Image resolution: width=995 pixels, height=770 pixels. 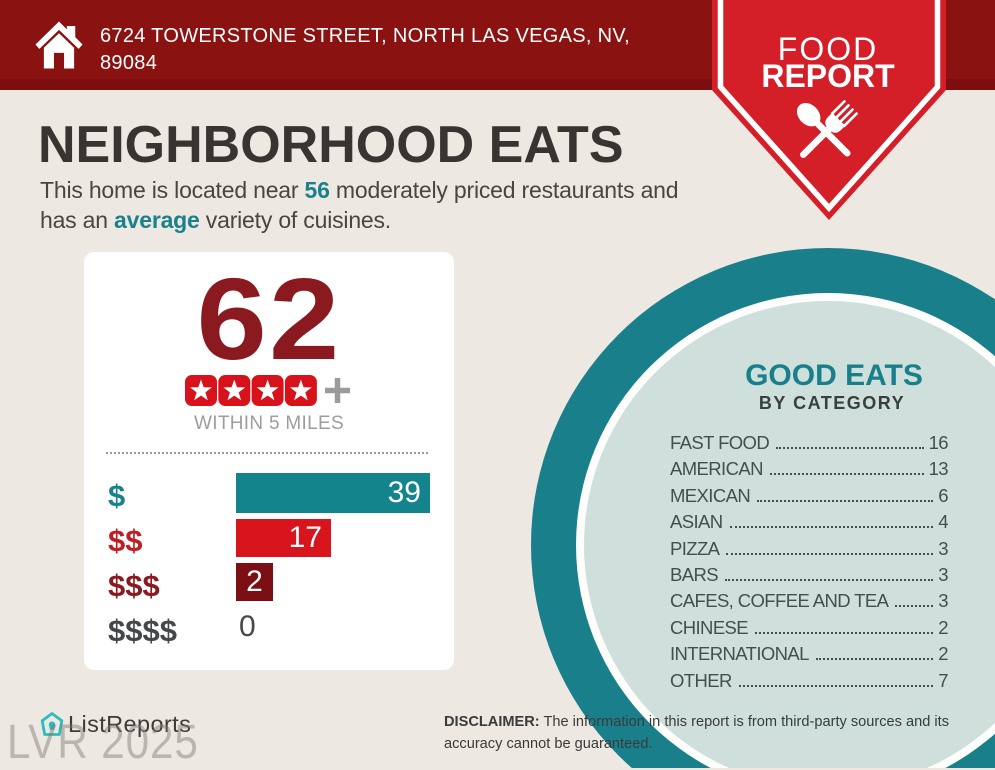 What do you see at coordinates (828, 49) in the screenshot?
I see `svg-text: FOOD` at bounding box center [828, 49].